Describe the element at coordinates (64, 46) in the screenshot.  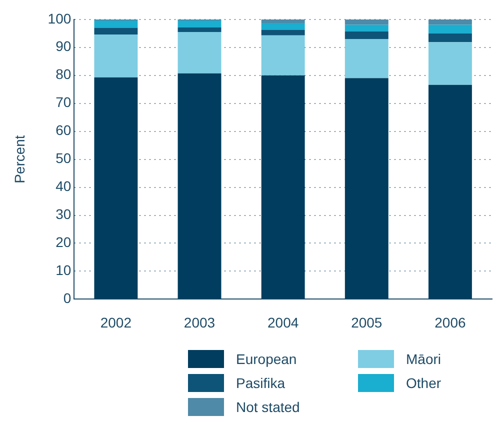
I see `y-tick-label: 90` at that location.